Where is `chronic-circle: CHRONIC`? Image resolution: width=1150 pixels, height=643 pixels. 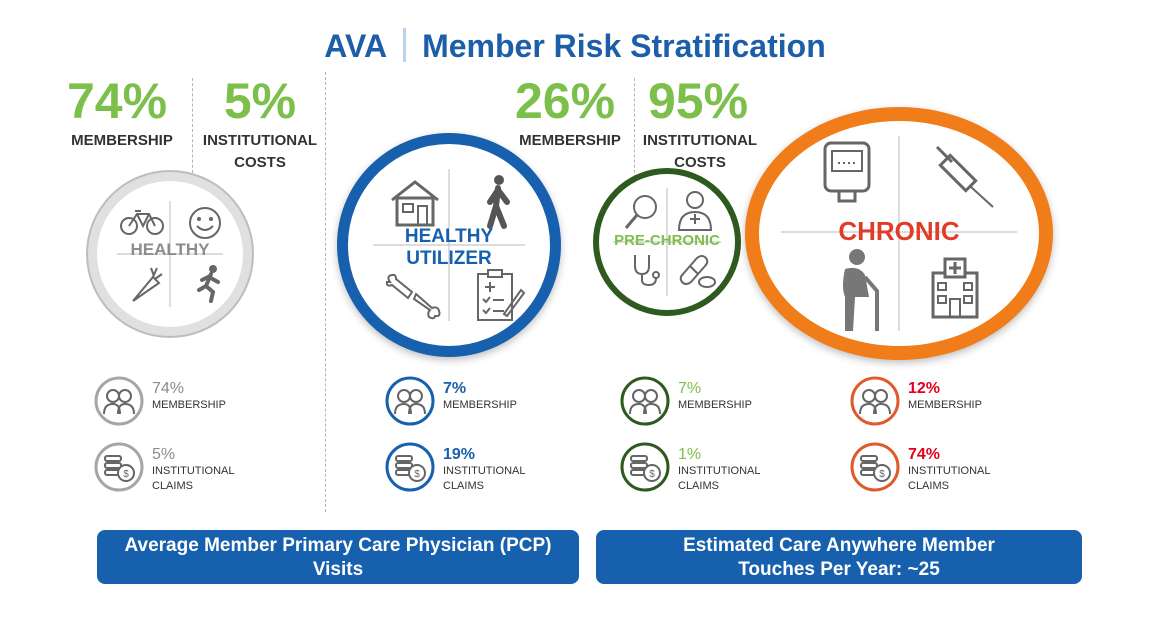 chronic-circle: CHRONIC is located at coordinates (899, 233).